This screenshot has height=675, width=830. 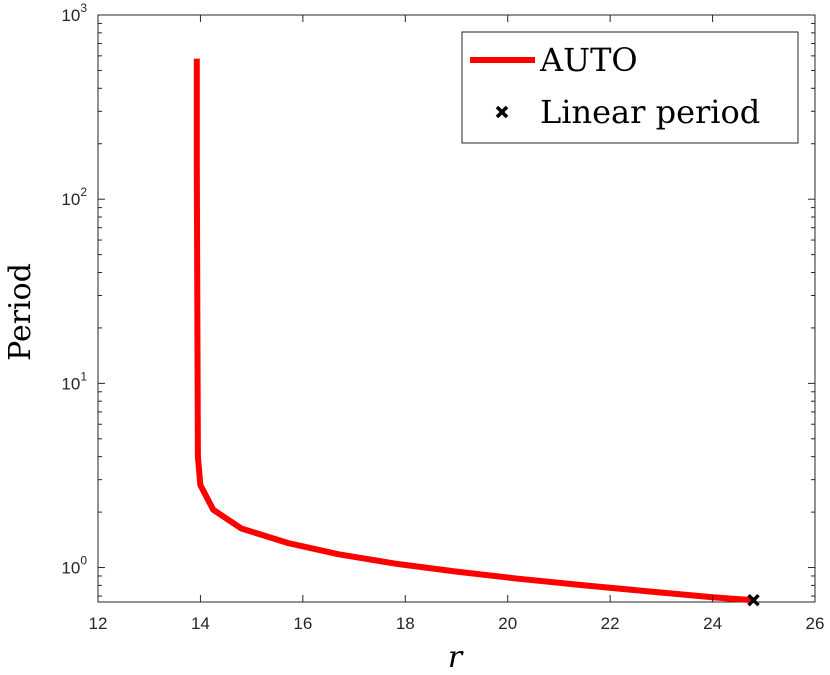 What do you see at coordinates (507, 623) in the screenshot?
I see `x-tick-label: 20` at bounding box center [507, 623].